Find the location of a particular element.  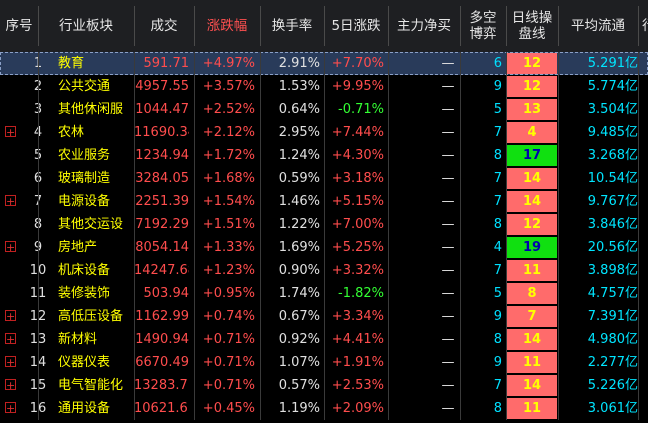

row-change: +1.33% is located at coordinates (228, 247).